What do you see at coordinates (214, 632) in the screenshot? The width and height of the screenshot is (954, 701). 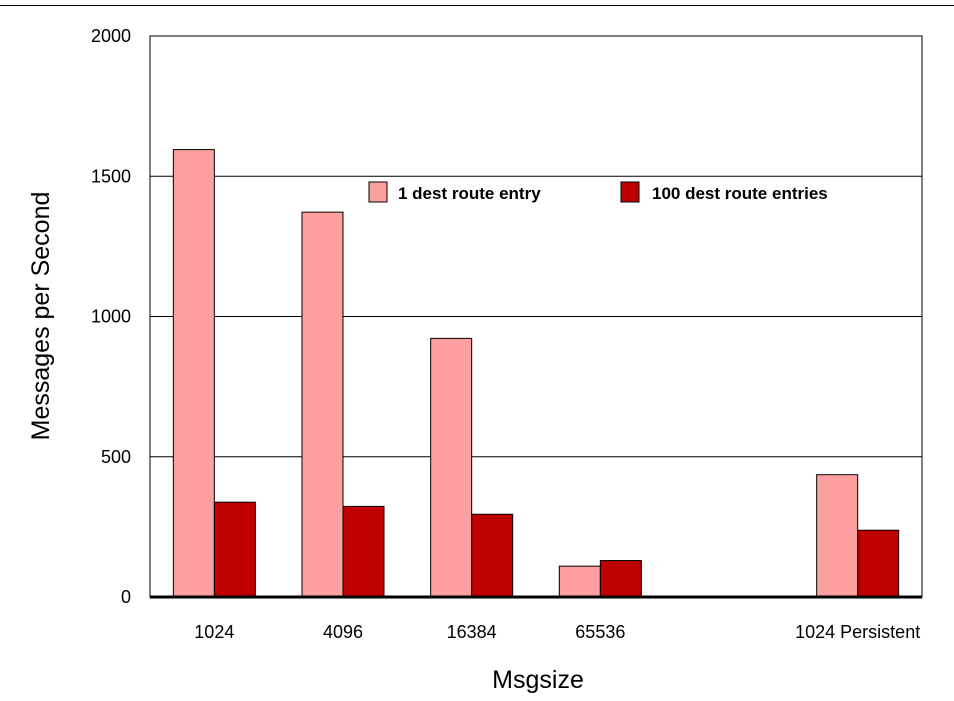 I see `x-tick-label: 1024` at bounding box center [214, 632].